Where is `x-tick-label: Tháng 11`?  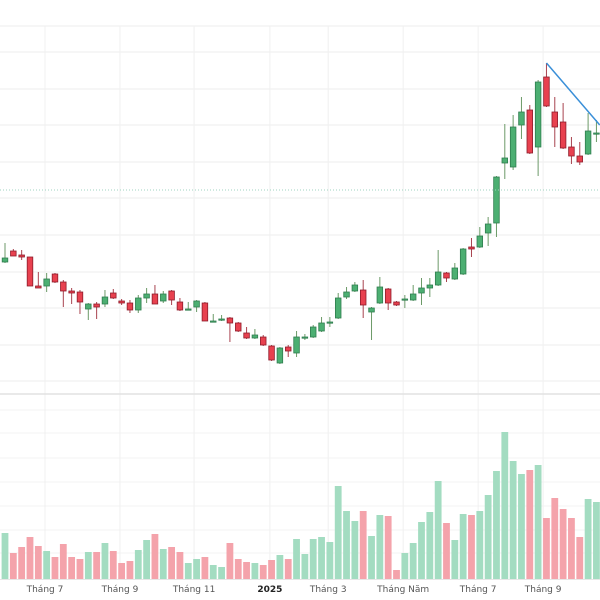 x-tick-label: Tháng 11 is located at coordinates (193, 590).